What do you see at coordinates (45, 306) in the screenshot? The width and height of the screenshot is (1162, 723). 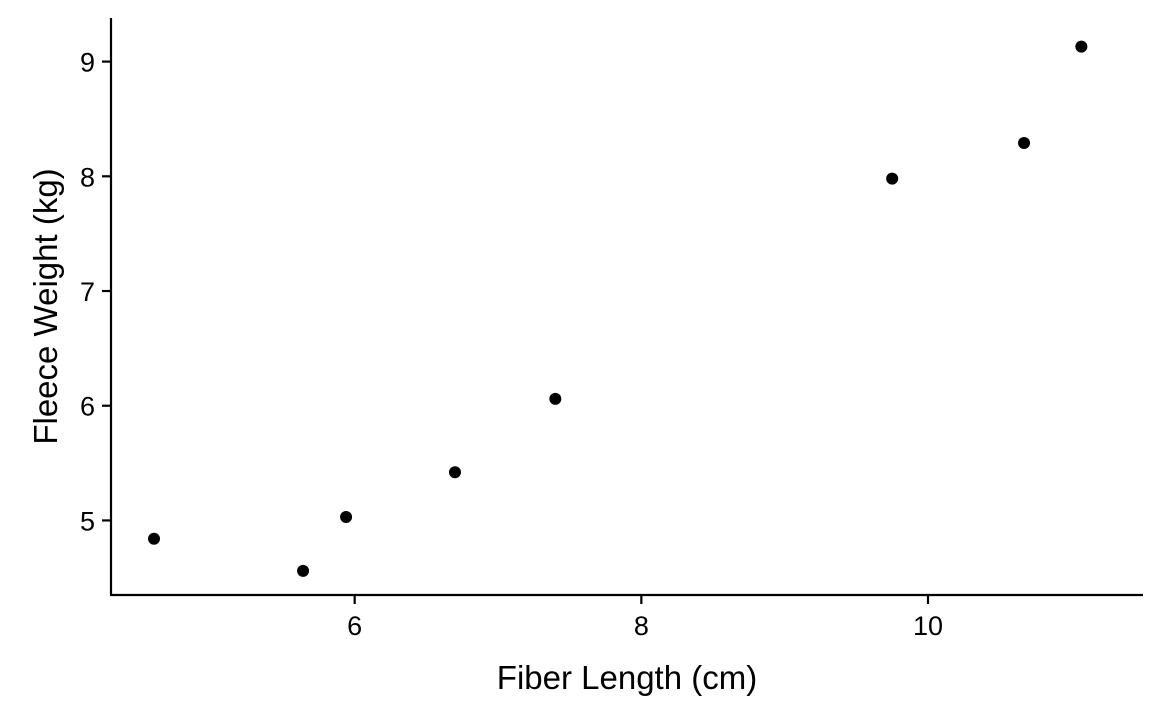 I see `y-axis-title: Fleece Weight (kg)` at bounding box center [45, 306].